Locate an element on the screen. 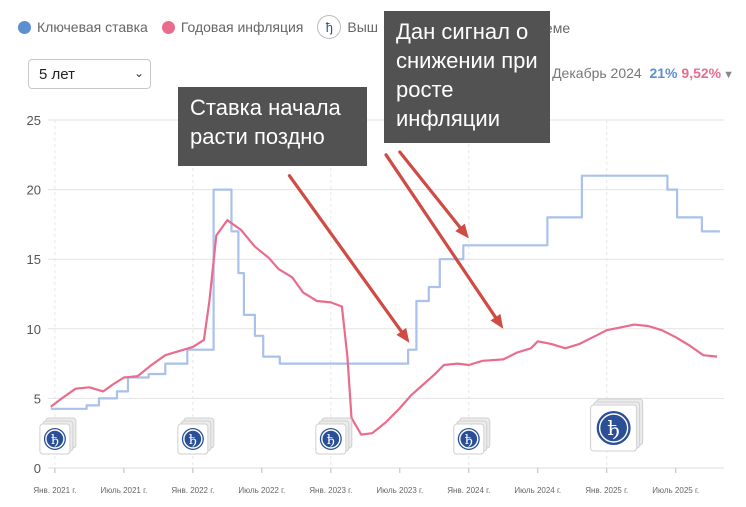  x-tick-label: Июль 2024 г. is located at coordinates (537, 490).